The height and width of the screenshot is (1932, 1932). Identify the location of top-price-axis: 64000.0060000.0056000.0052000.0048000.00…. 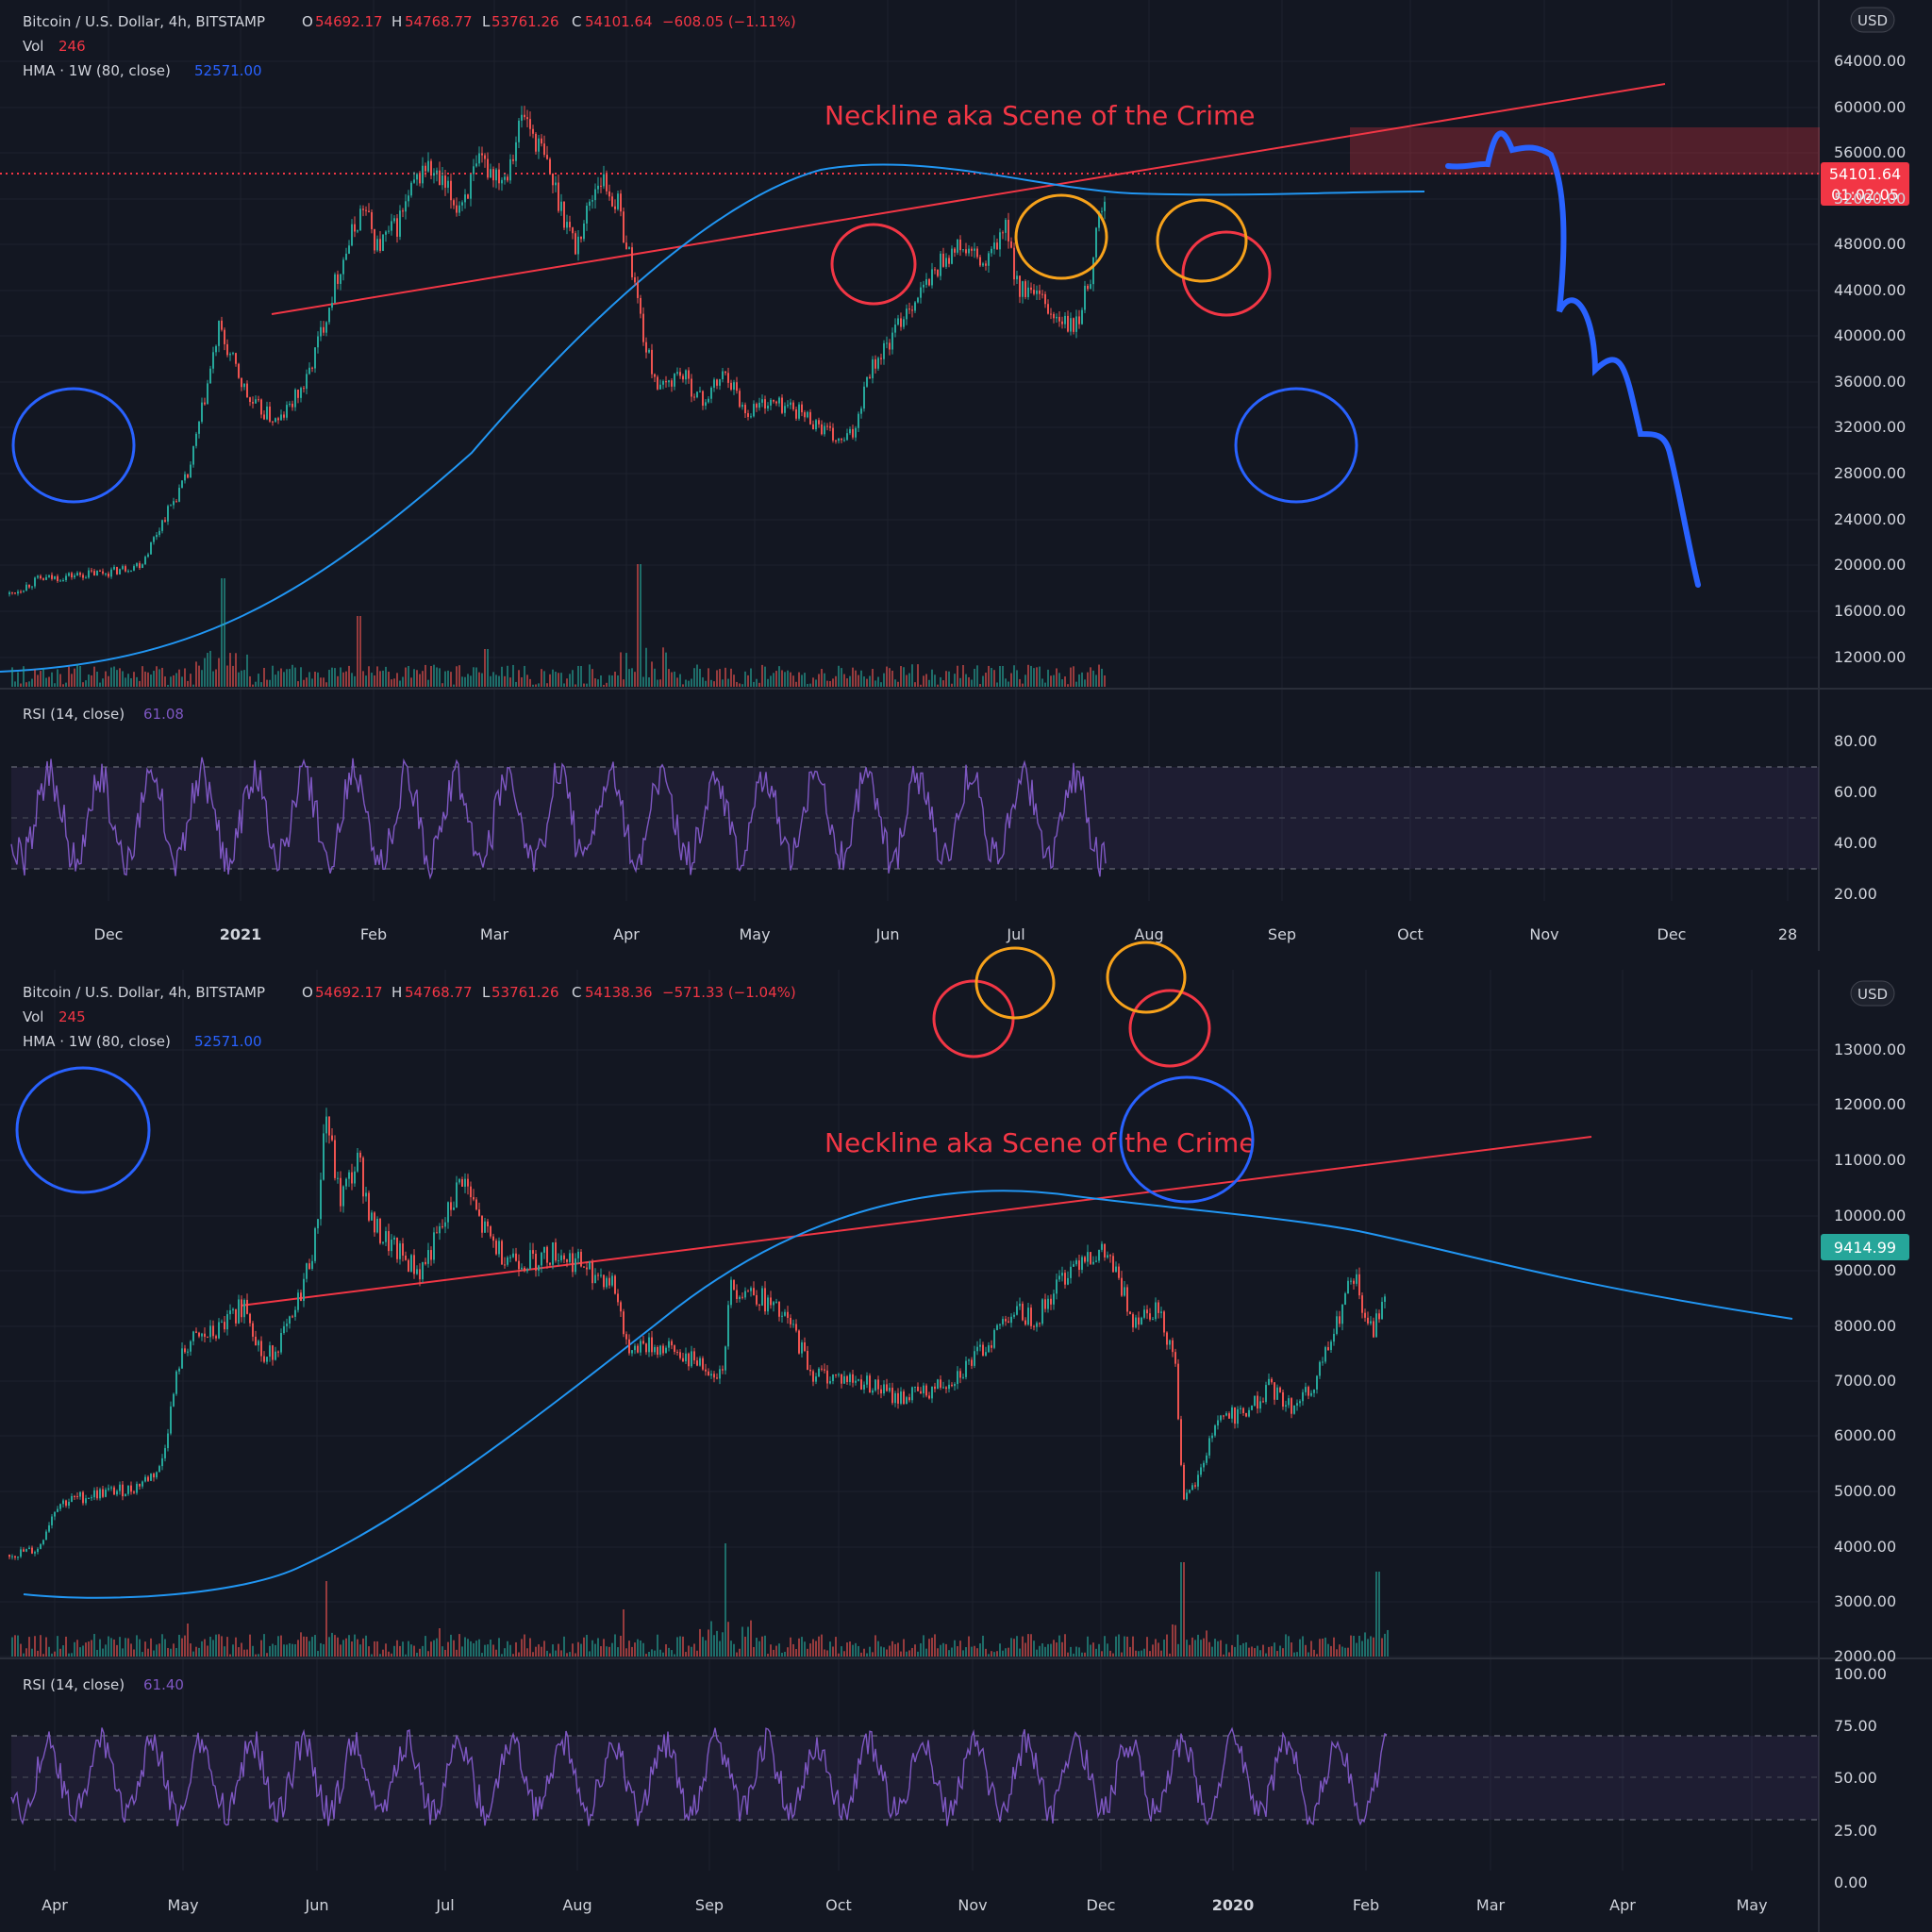
(1870, 359).